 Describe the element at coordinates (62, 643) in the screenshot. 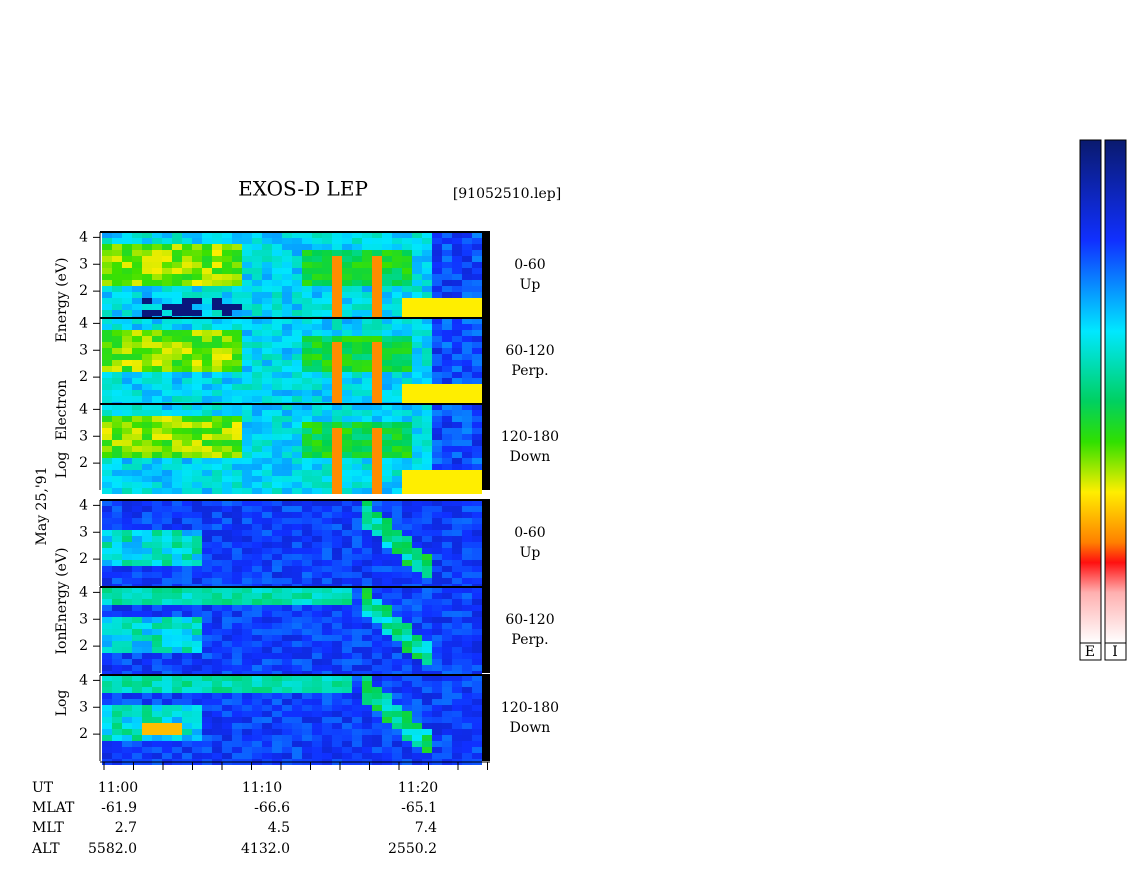

I see `y-axis-label: Ion` at that location.